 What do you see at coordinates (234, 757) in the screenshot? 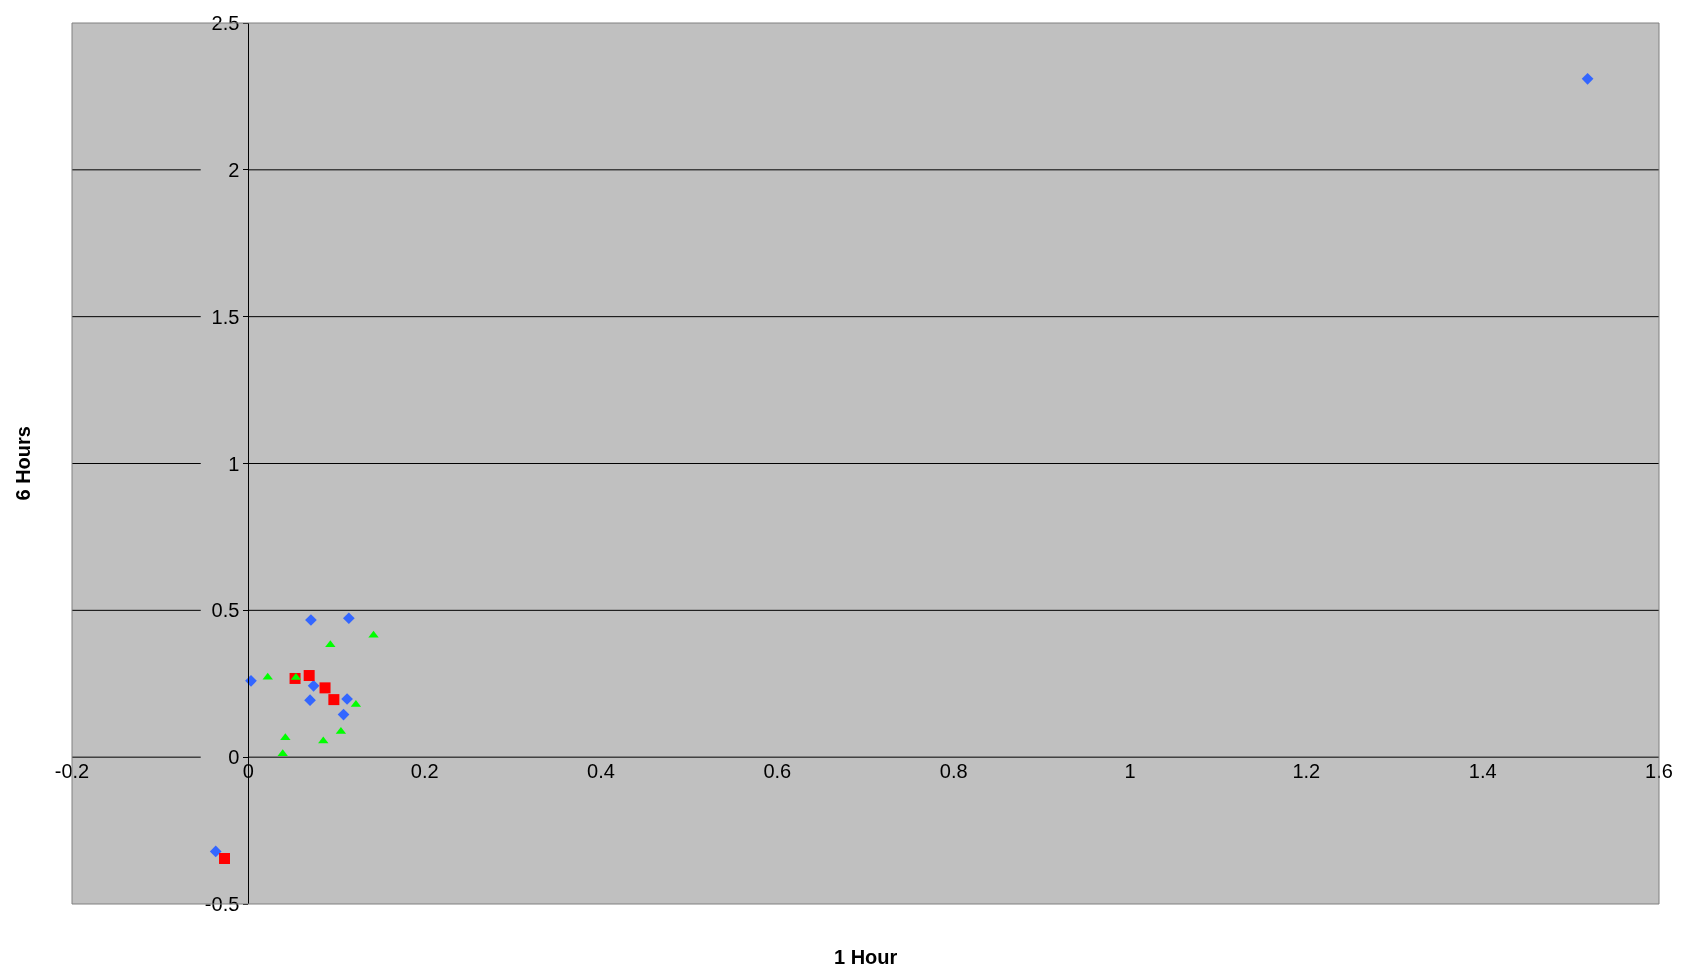
I see `y-tick-label: 0` at bounding box center [234, 757].